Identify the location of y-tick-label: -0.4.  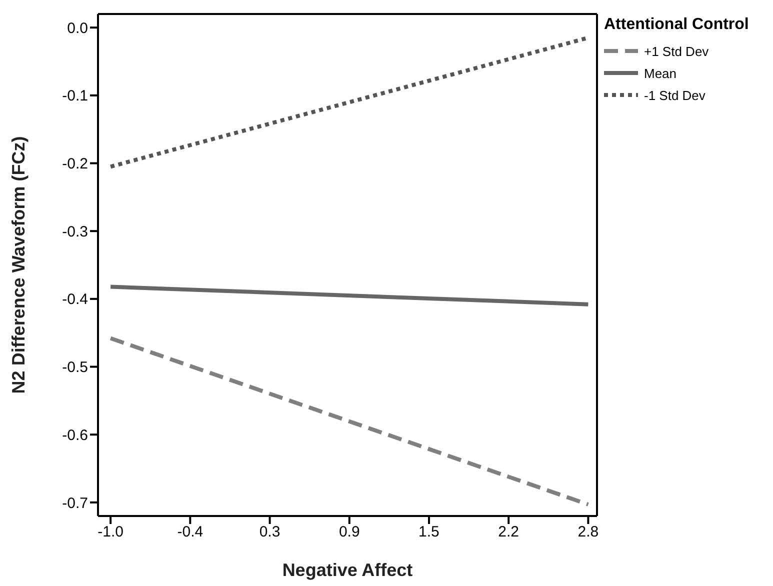
(75, 299).